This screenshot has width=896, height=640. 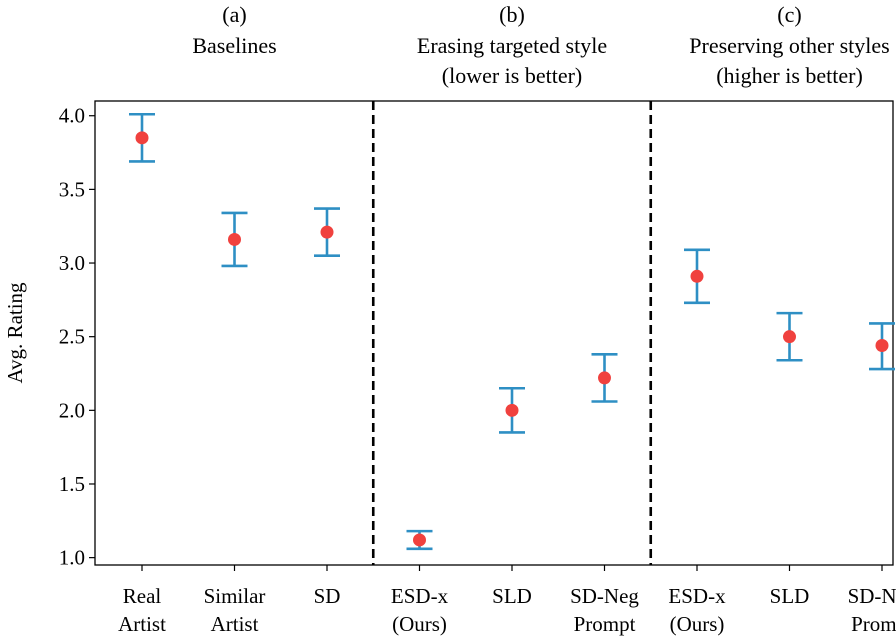 I want to click on y-tick-label: 3.0, so click(x=72, y=263).